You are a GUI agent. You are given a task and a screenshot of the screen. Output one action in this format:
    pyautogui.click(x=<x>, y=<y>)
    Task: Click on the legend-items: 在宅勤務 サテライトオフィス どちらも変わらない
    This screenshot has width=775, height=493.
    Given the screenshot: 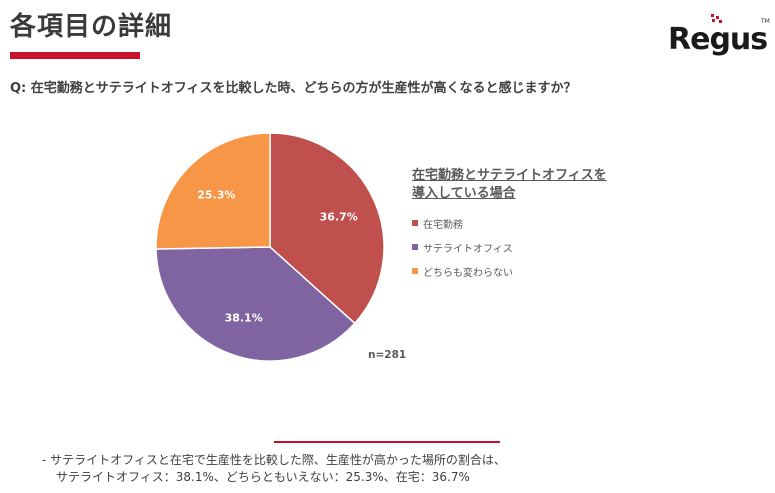 What is the action you would take?
    pyautogui.click(x=509, y=248)
    